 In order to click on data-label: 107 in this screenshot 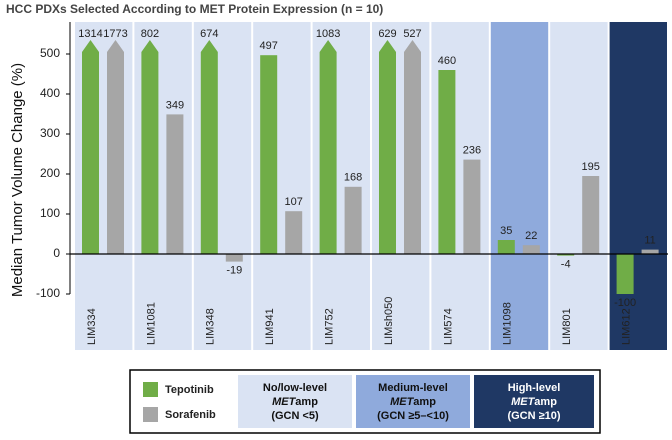, I will do `click(294, 202)`.